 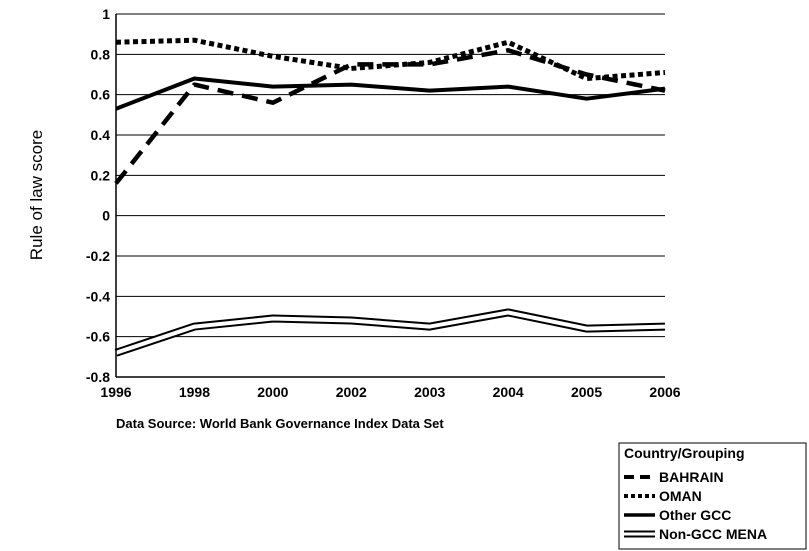 I want to click on y-tick-label: 0.8, so click(x=101, y=54).